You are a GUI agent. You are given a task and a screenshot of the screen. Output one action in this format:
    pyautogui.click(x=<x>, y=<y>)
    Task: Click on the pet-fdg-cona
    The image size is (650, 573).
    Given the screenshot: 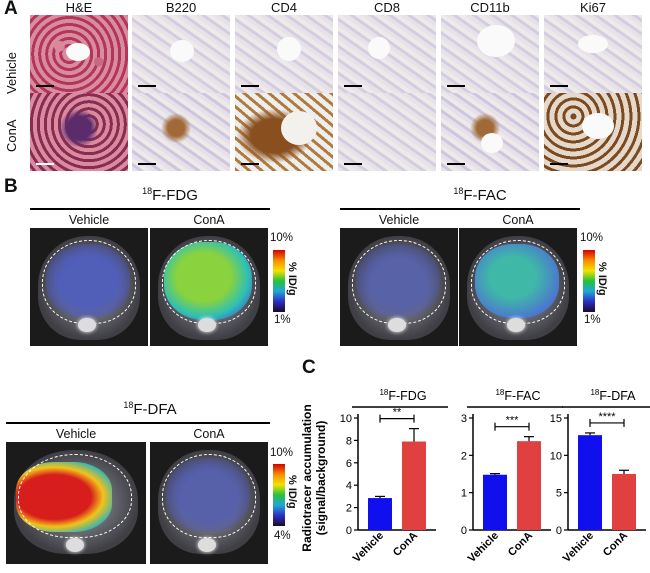 What is the action you would take?
    pyautogui.click(x=209, y=287)
    